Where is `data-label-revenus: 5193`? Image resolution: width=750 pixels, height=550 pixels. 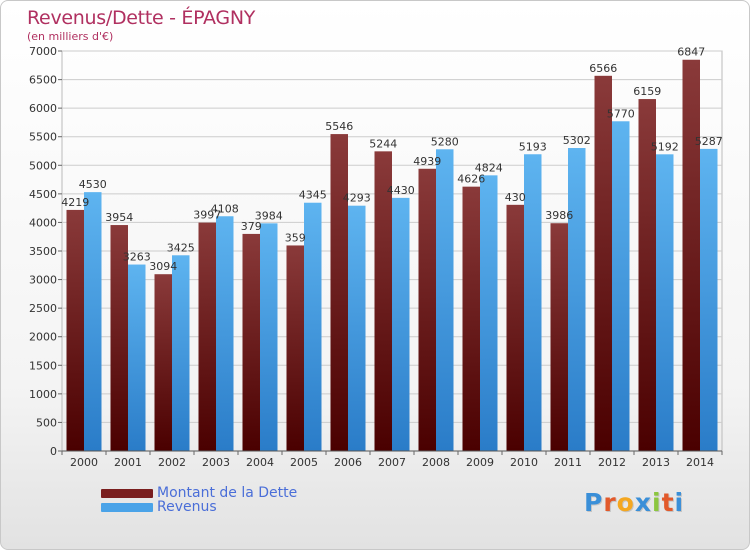 data-label-revenus: 5193 is located at coordinates (533, 146).